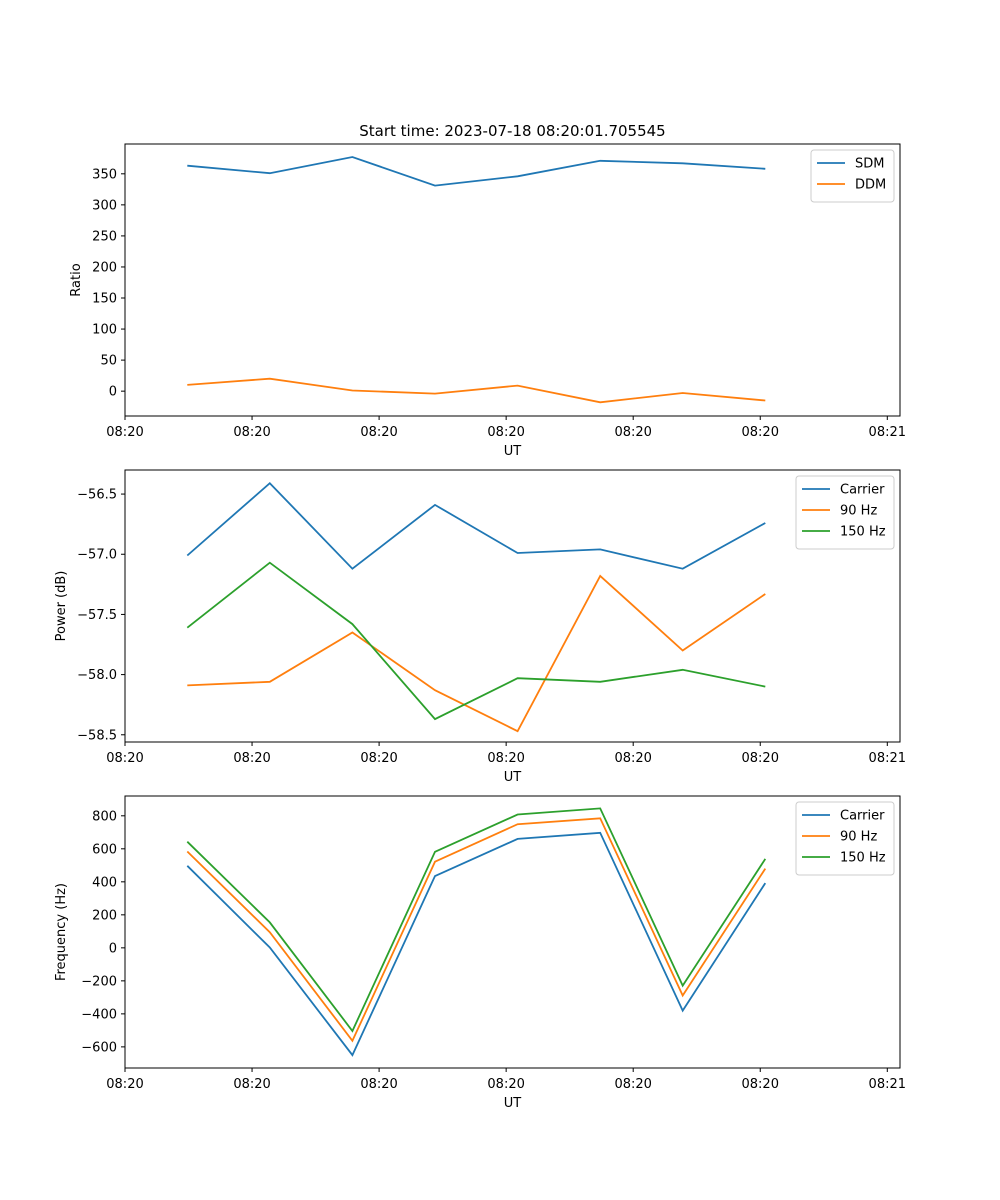  Describe the element at coordinates (476, 525) in the screenshot. I see `power-series-carrier` at that location.